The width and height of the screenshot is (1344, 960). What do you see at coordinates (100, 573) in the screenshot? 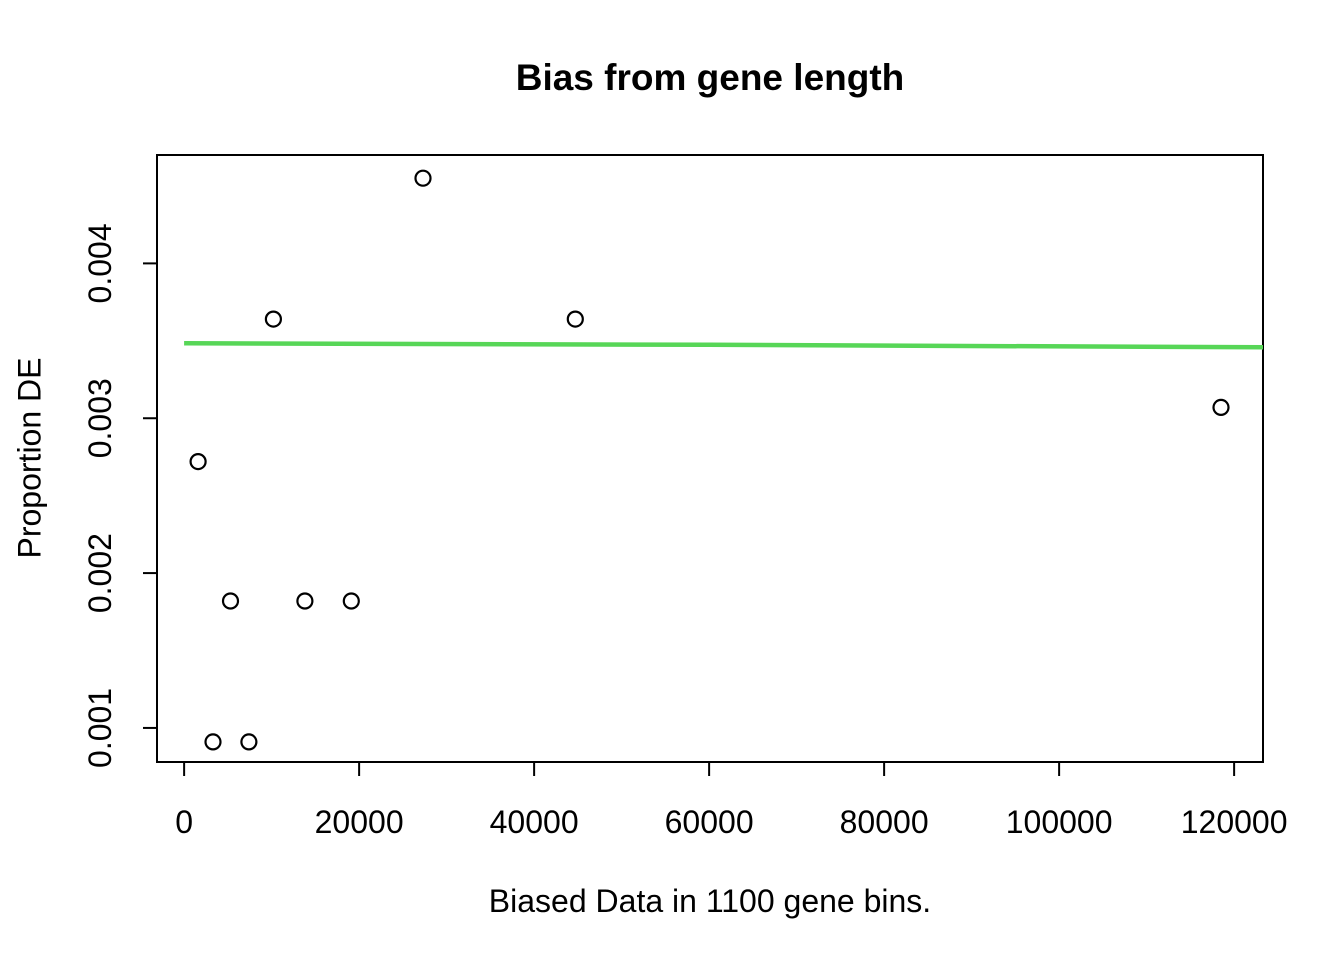
I see `y-tick-label: 0.002` at bounding box center [100, 573].